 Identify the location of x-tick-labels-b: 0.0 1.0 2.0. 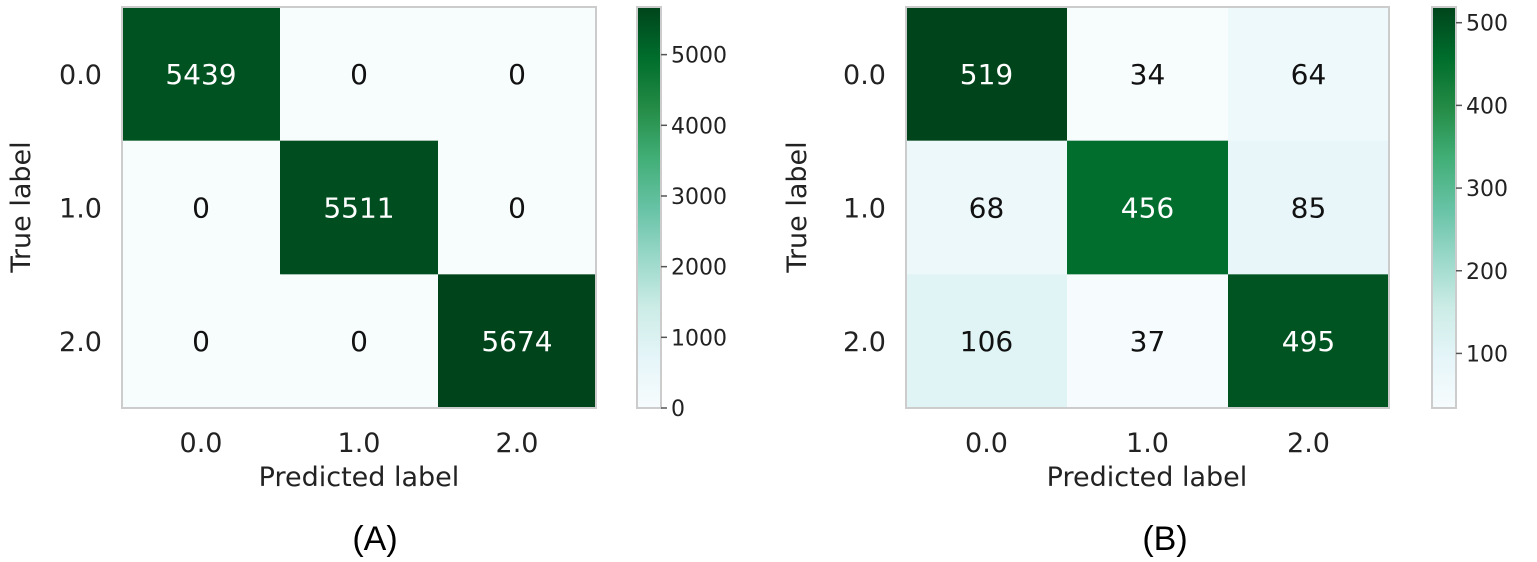
(1147, 443).